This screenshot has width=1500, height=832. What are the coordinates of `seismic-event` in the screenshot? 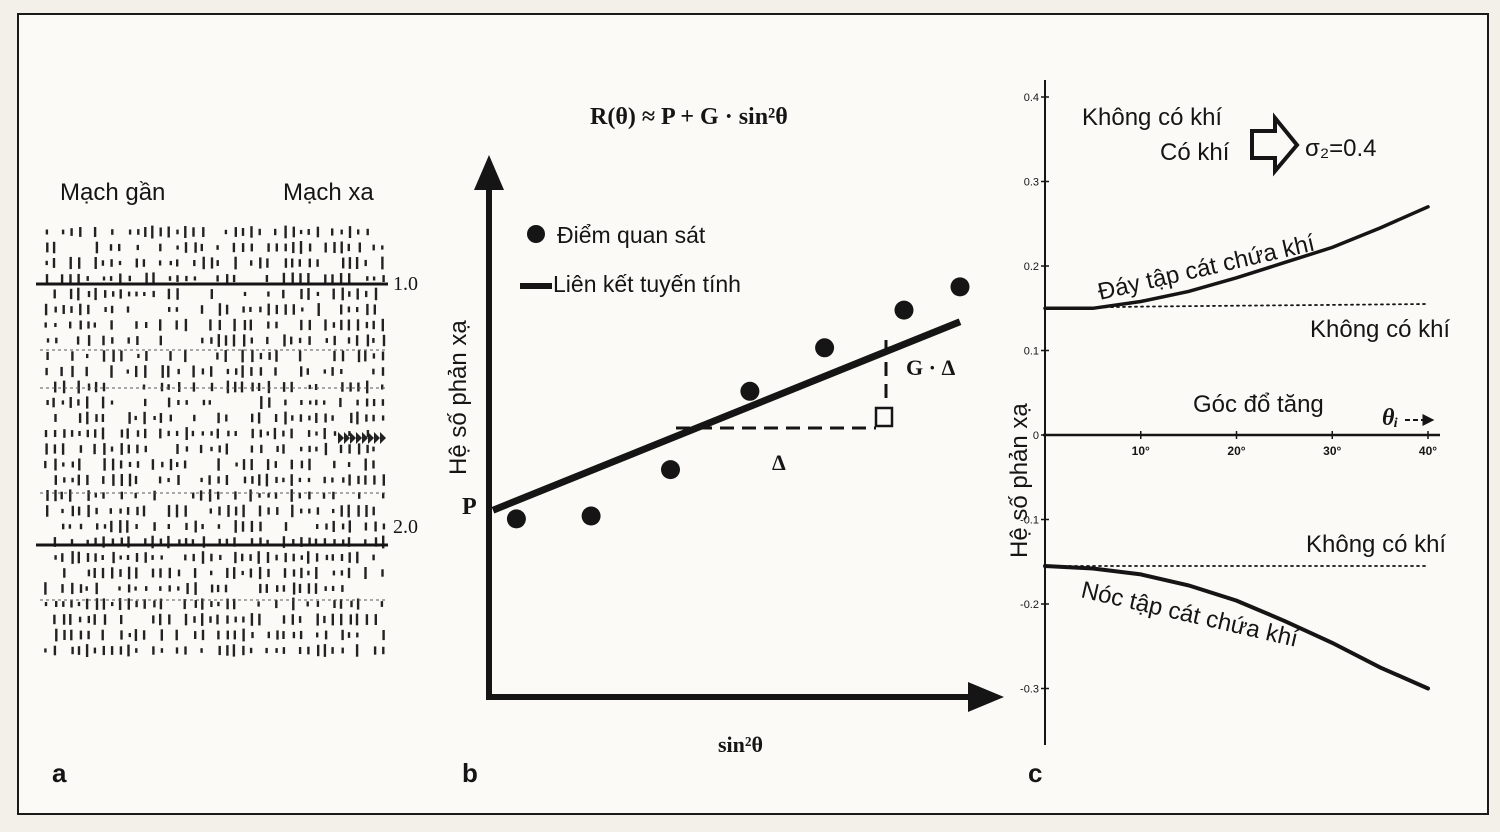 It's located at (377, 438).